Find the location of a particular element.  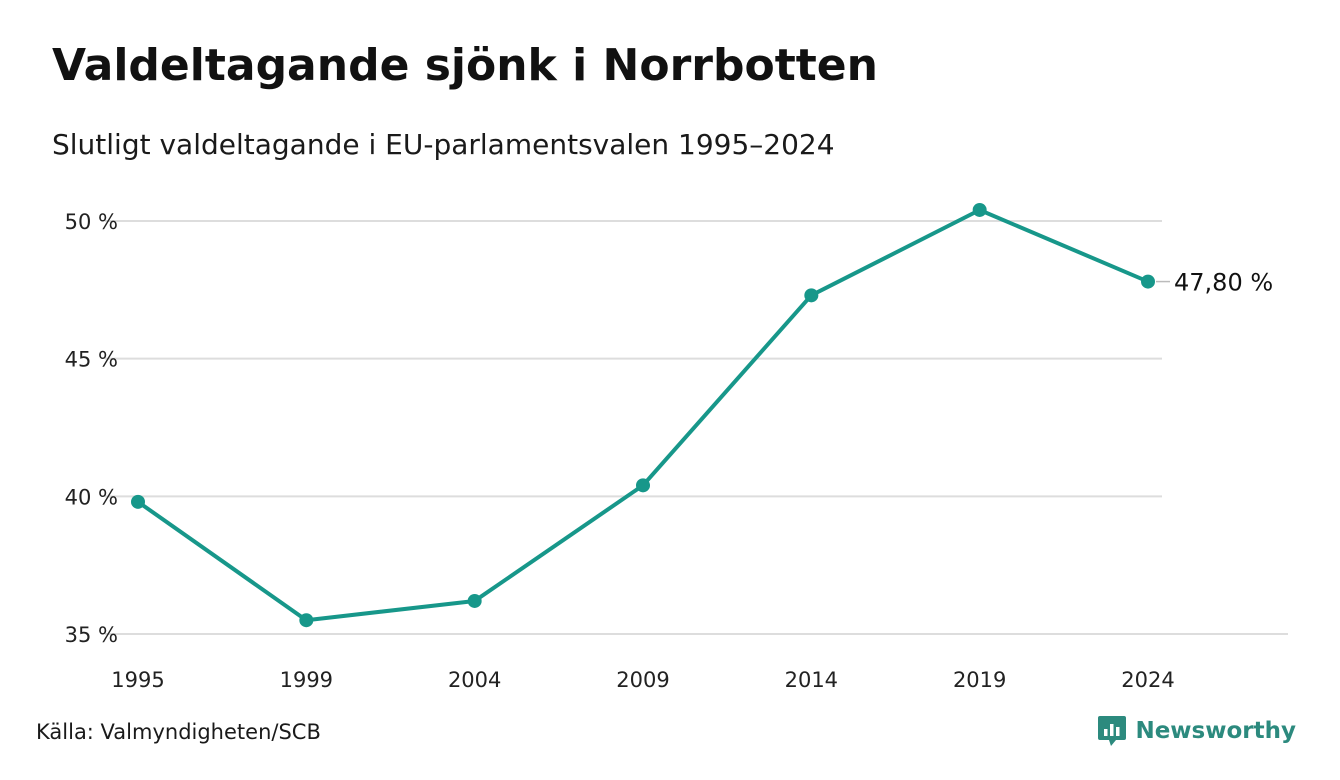

brand-name: Newsworthy is located at coordinates (1215, 731).